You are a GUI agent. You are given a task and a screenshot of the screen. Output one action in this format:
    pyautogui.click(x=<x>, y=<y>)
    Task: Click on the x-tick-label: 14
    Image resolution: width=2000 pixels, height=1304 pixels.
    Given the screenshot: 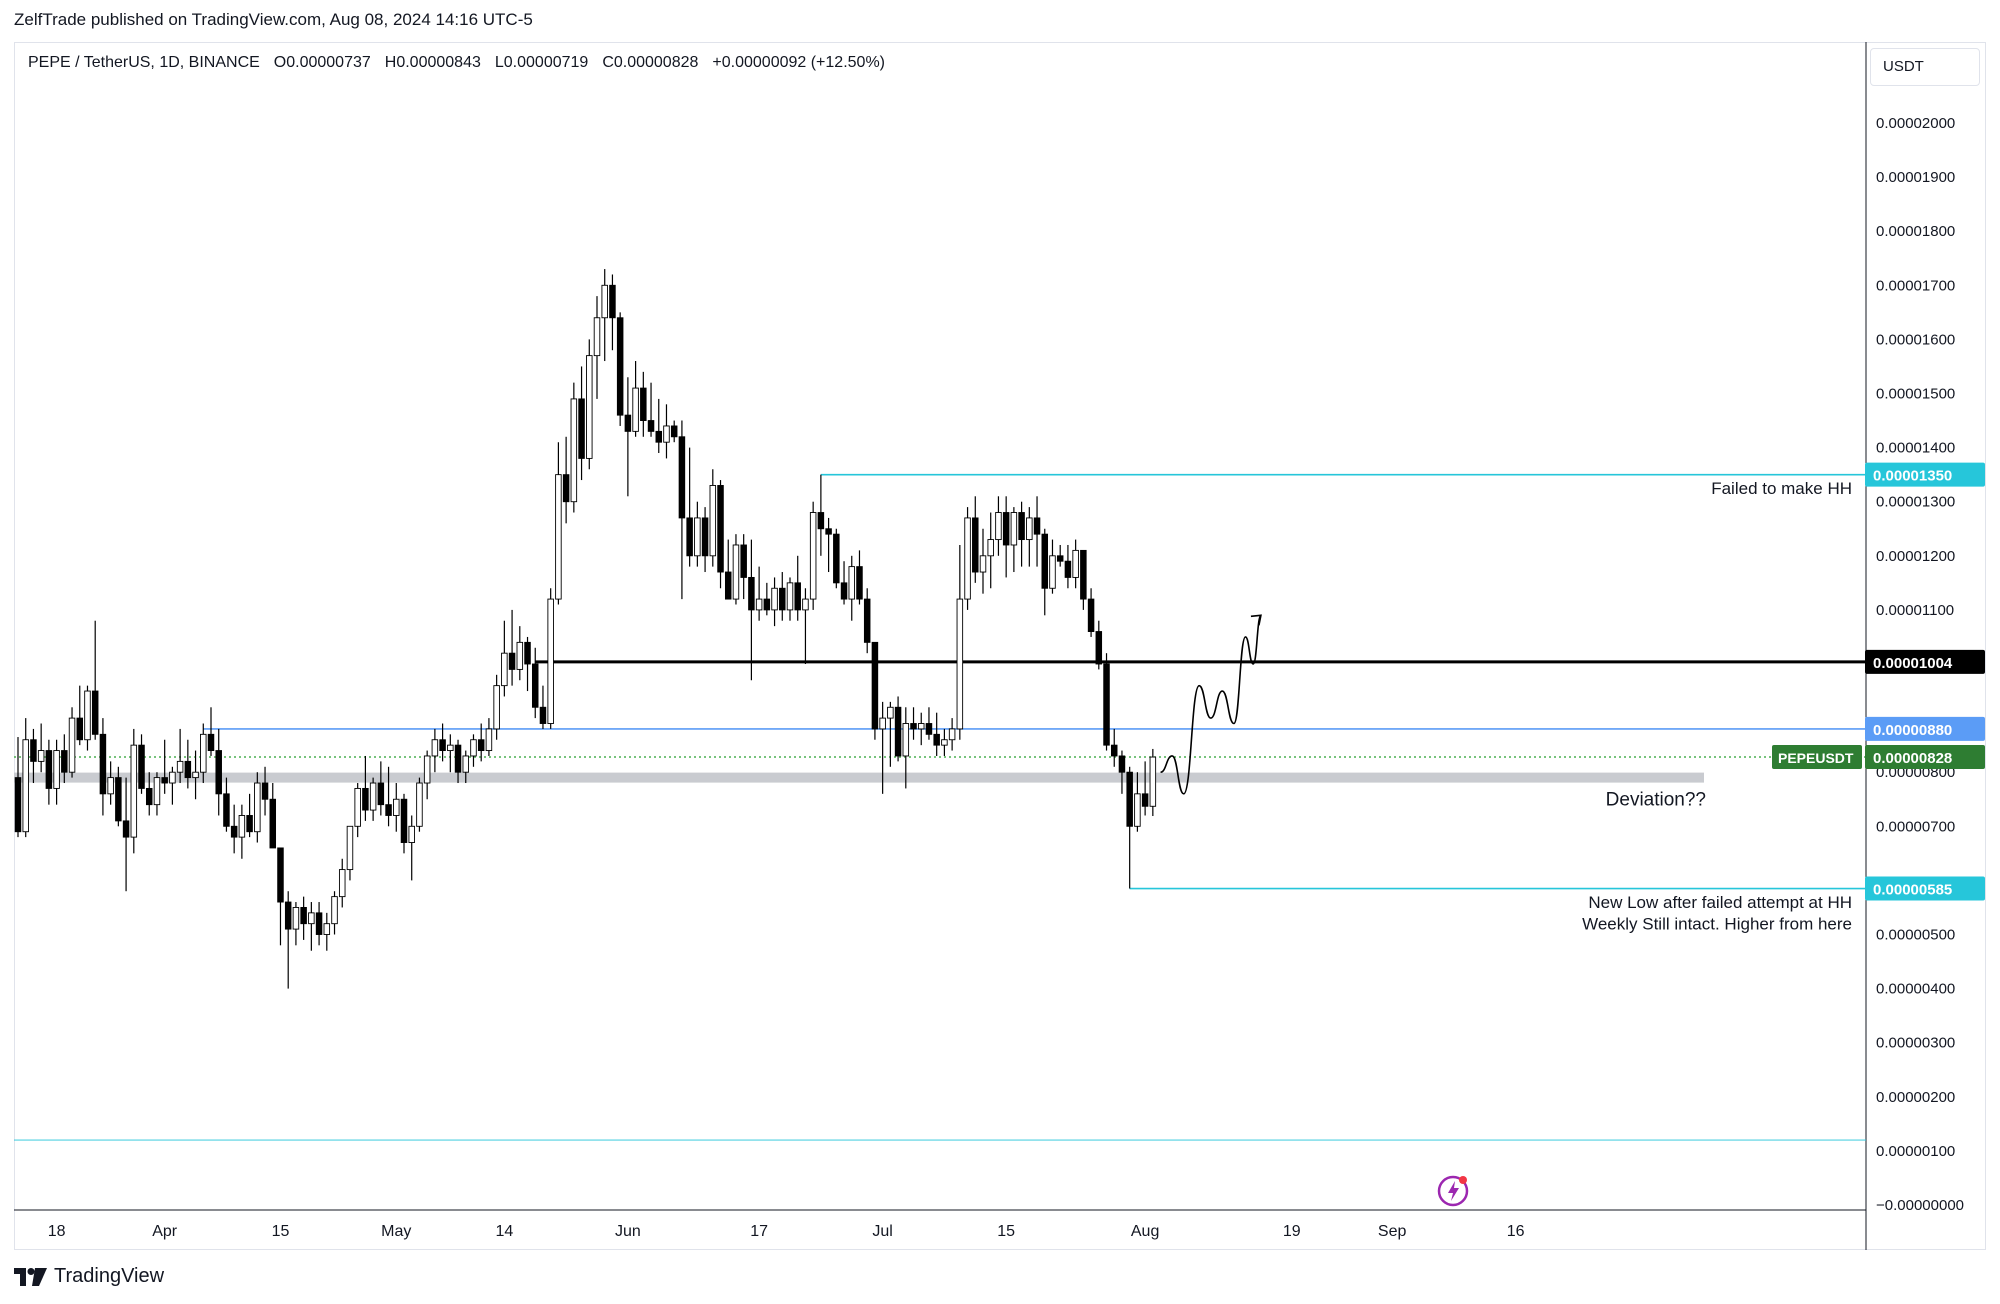 What is the action you would take?
    pyautogui.click(x=504, y=1231)
    